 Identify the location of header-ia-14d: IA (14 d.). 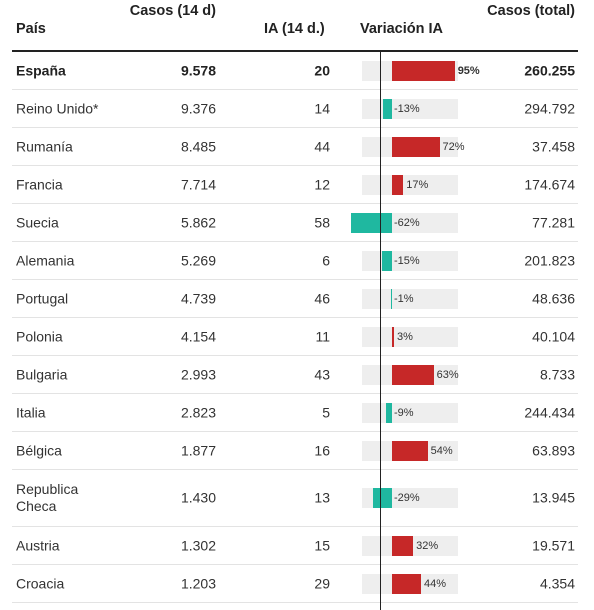
(294, 29).